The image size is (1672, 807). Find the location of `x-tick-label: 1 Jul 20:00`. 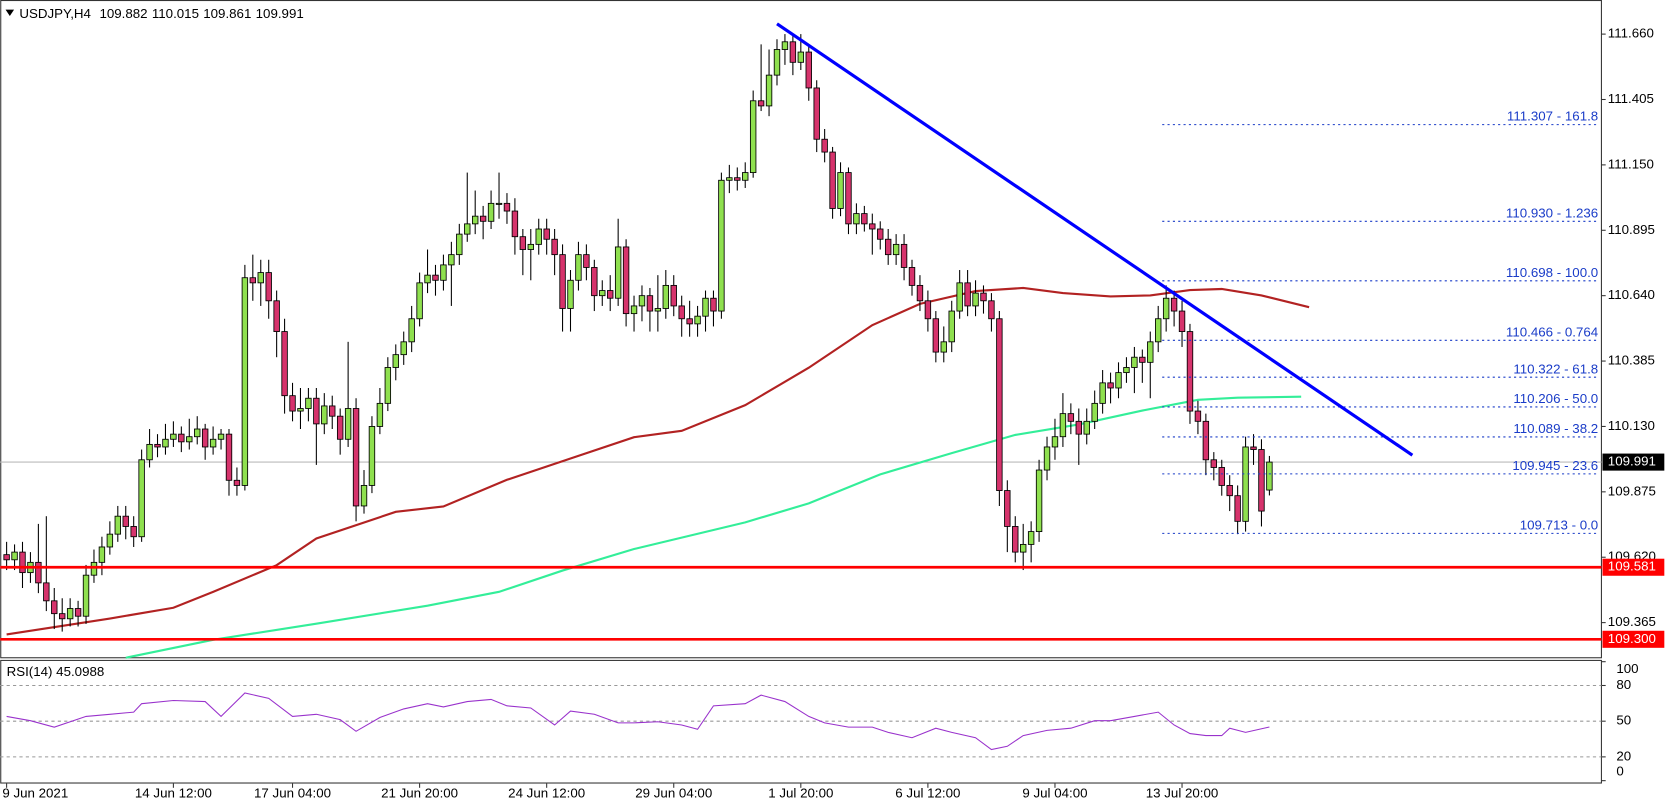

x-tick-label: 1 Jul 20:00 is located at coordinates (800, 793).